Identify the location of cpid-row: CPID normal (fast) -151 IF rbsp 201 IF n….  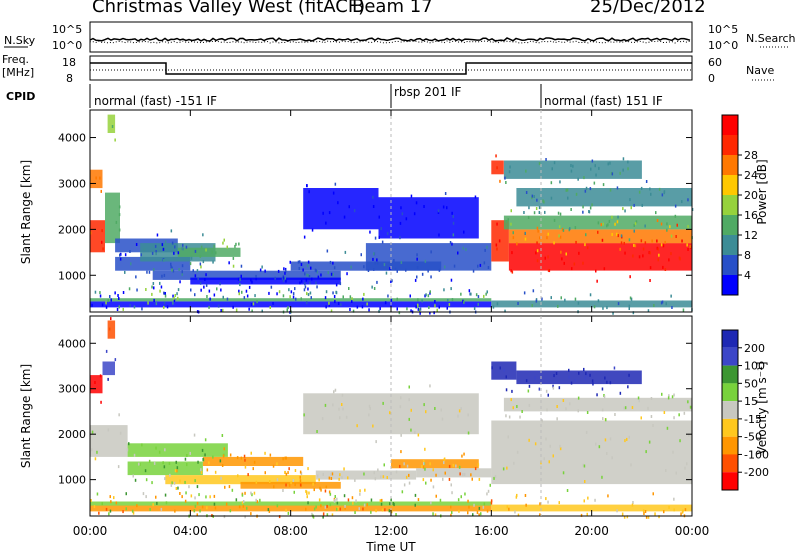
(334, 96).